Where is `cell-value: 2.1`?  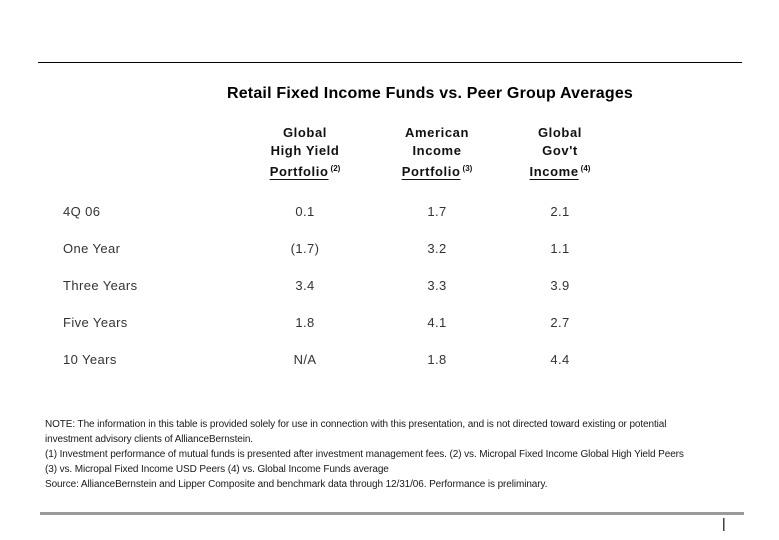
cell-value: 2.1 is located at coordinates (560, 211).